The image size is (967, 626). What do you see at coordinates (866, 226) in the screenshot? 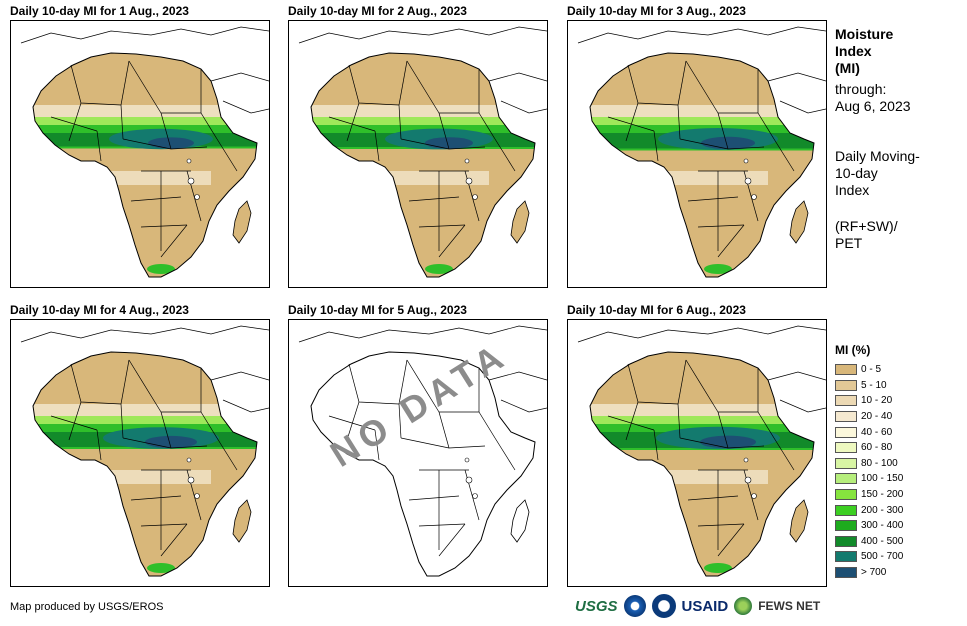
I see `formula-line: (RF+SW)/` at bounding box center [866, 226].